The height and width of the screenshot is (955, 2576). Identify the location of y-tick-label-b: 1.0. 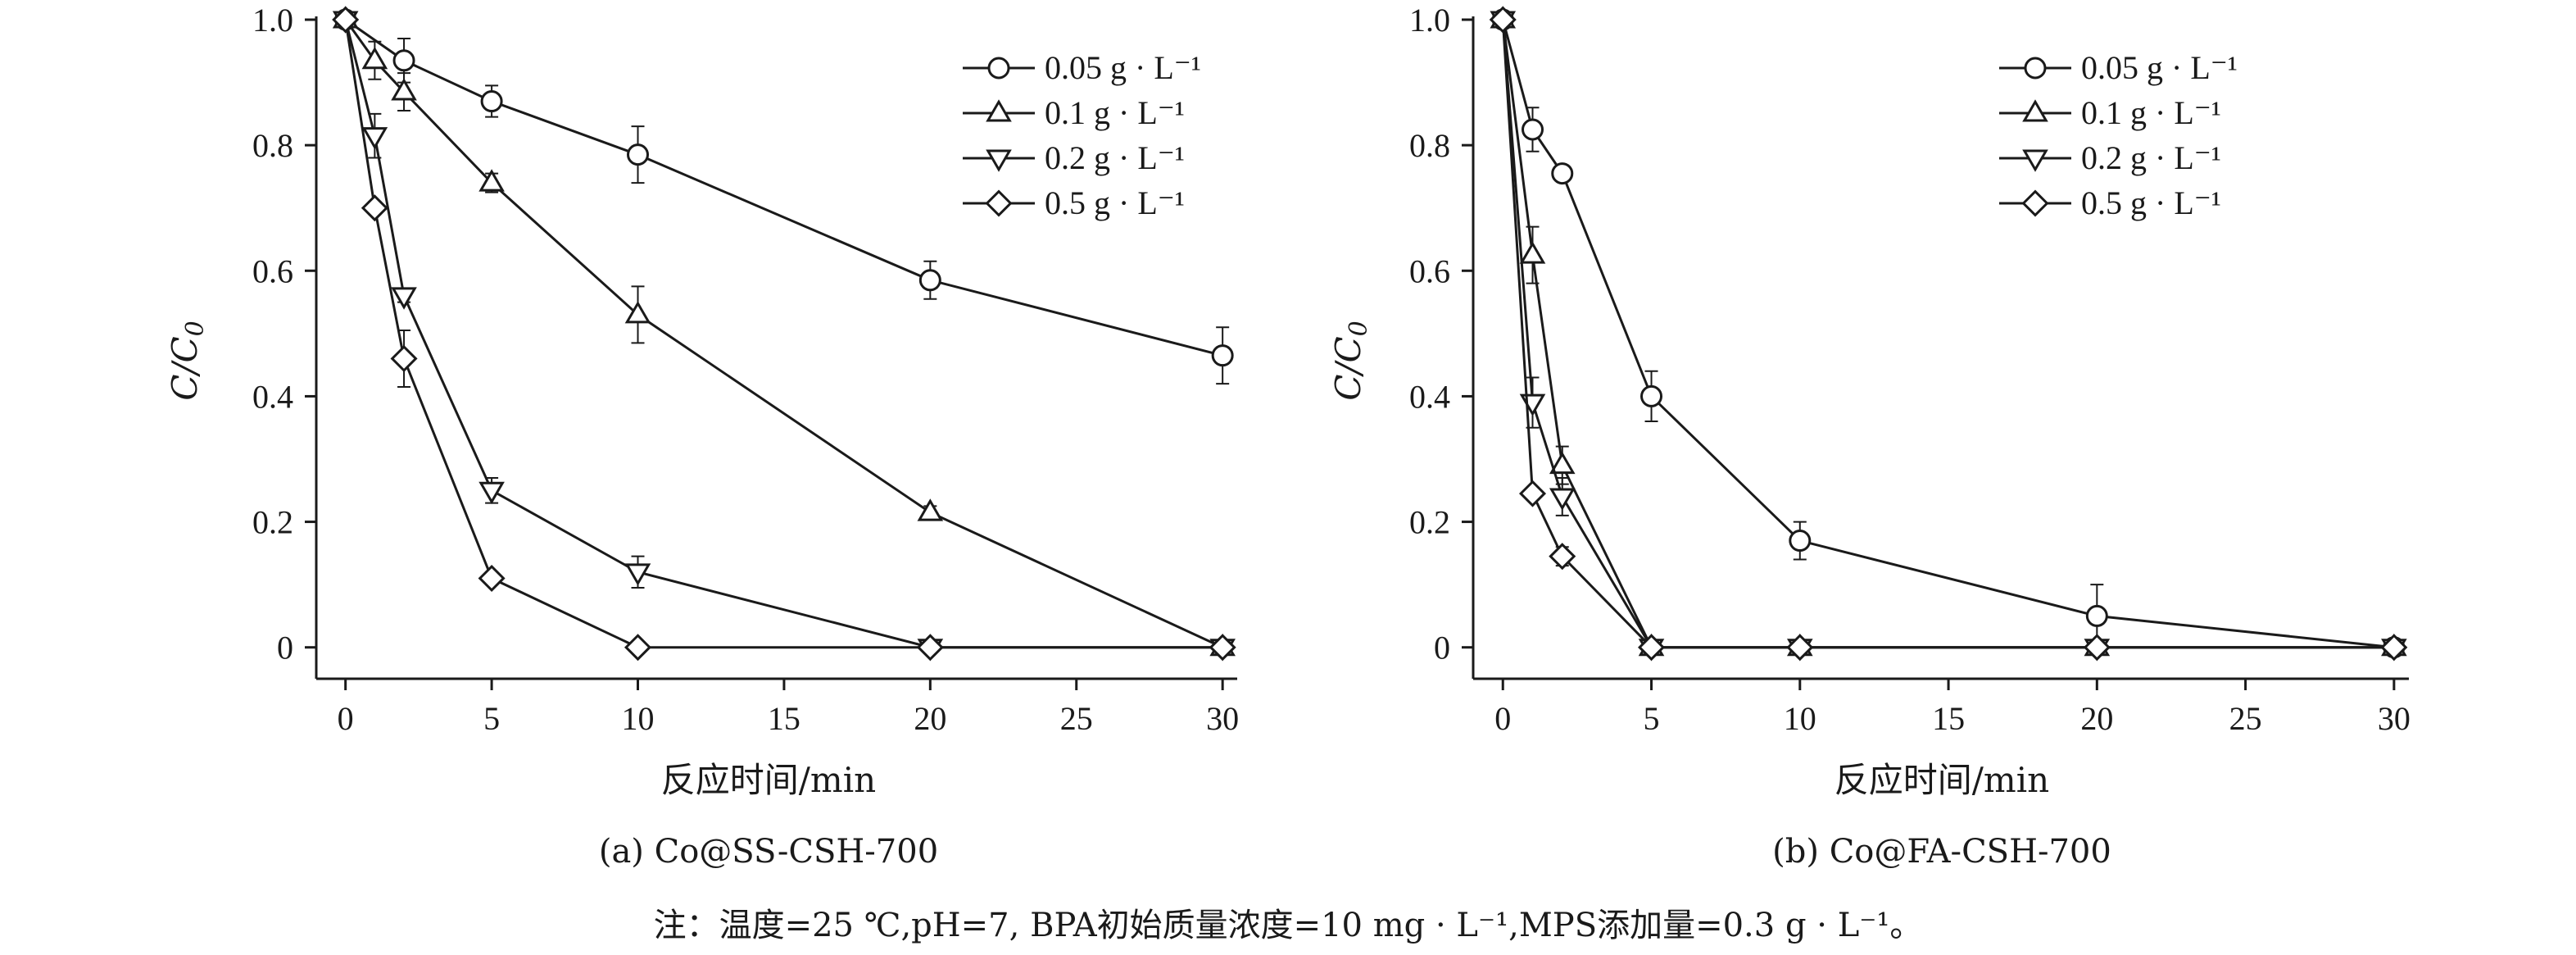
(1429, 20).